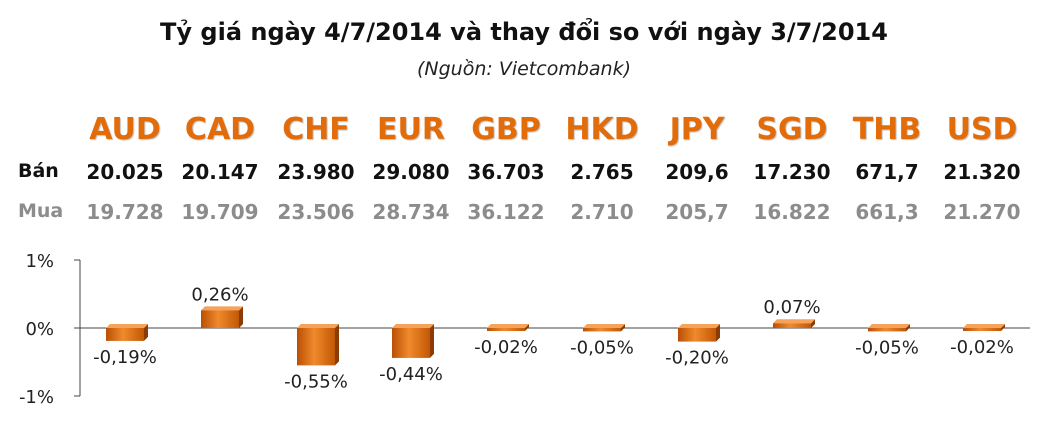 The width and height of the screenshot is (1048, 442). I want to click on currency-label: SGD, so click(792, 129).